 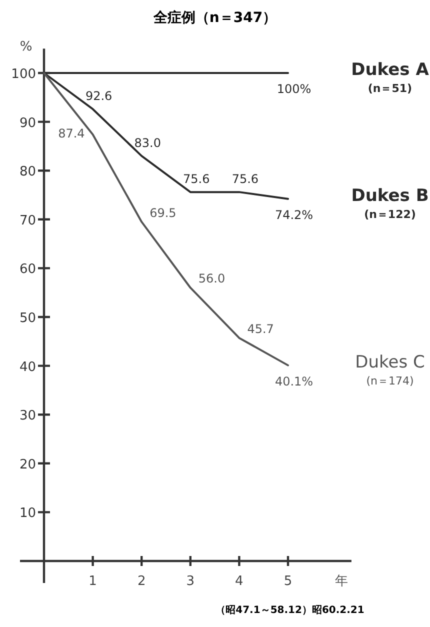 What do you see at coordinates (27, 220) in the screenshot?
I see `y-tick-label: 70` at bounding box center [27, 220].